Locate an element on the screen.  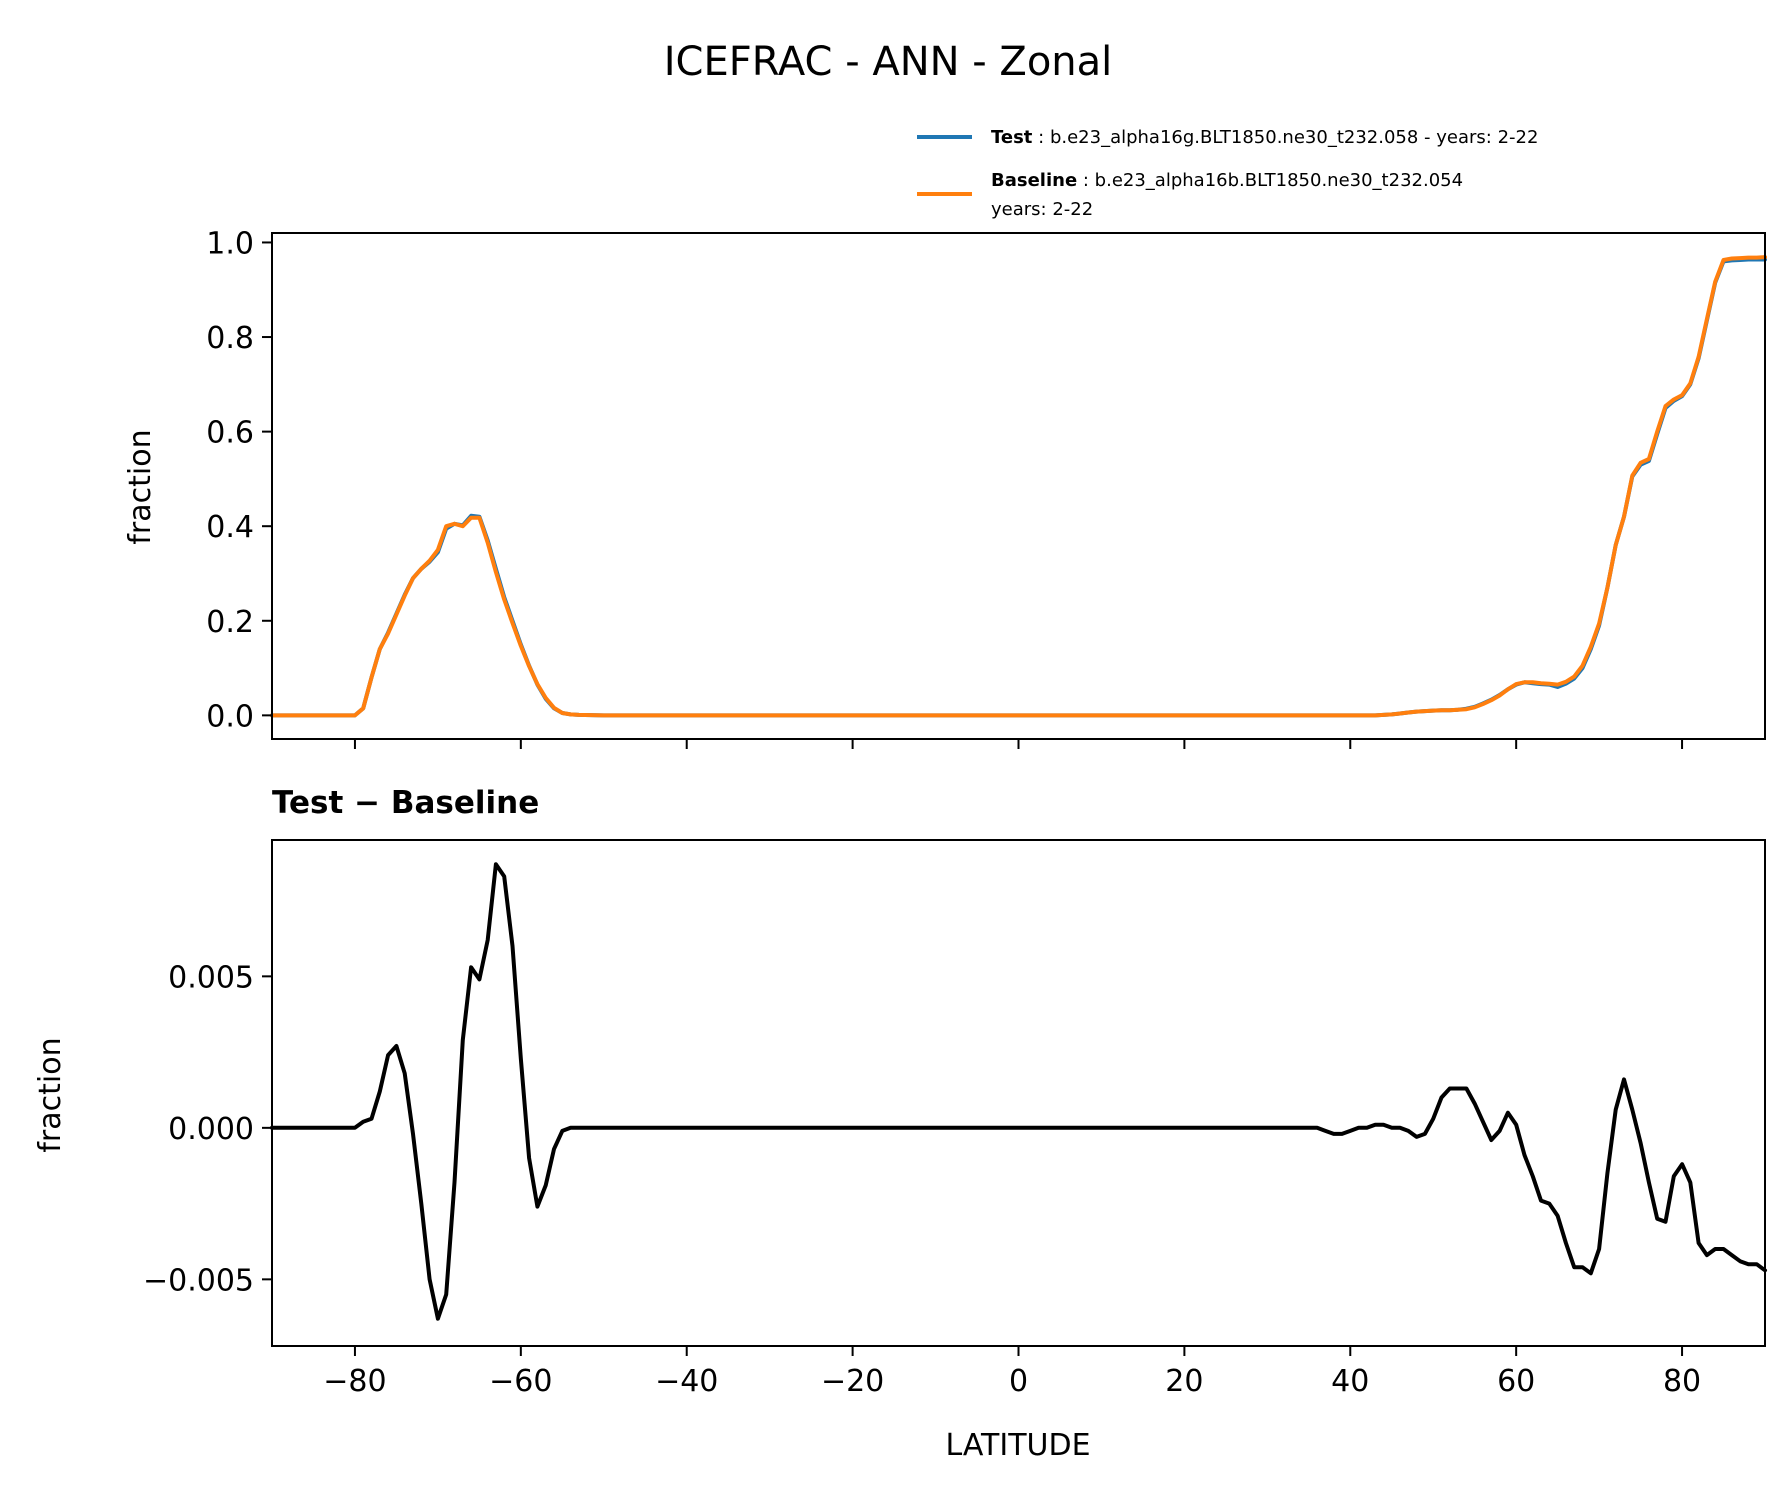
bottom-x-tick-label: 0 is located at coordinates (1018, 1381).